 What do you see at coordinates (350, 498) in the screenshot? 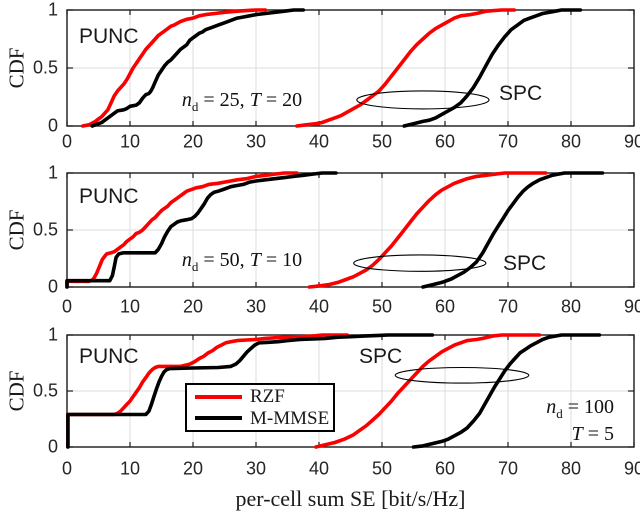
I see `x-axis-label: per-cell sum SE [bit/s/Hz]` at bounding box center [350, 498].